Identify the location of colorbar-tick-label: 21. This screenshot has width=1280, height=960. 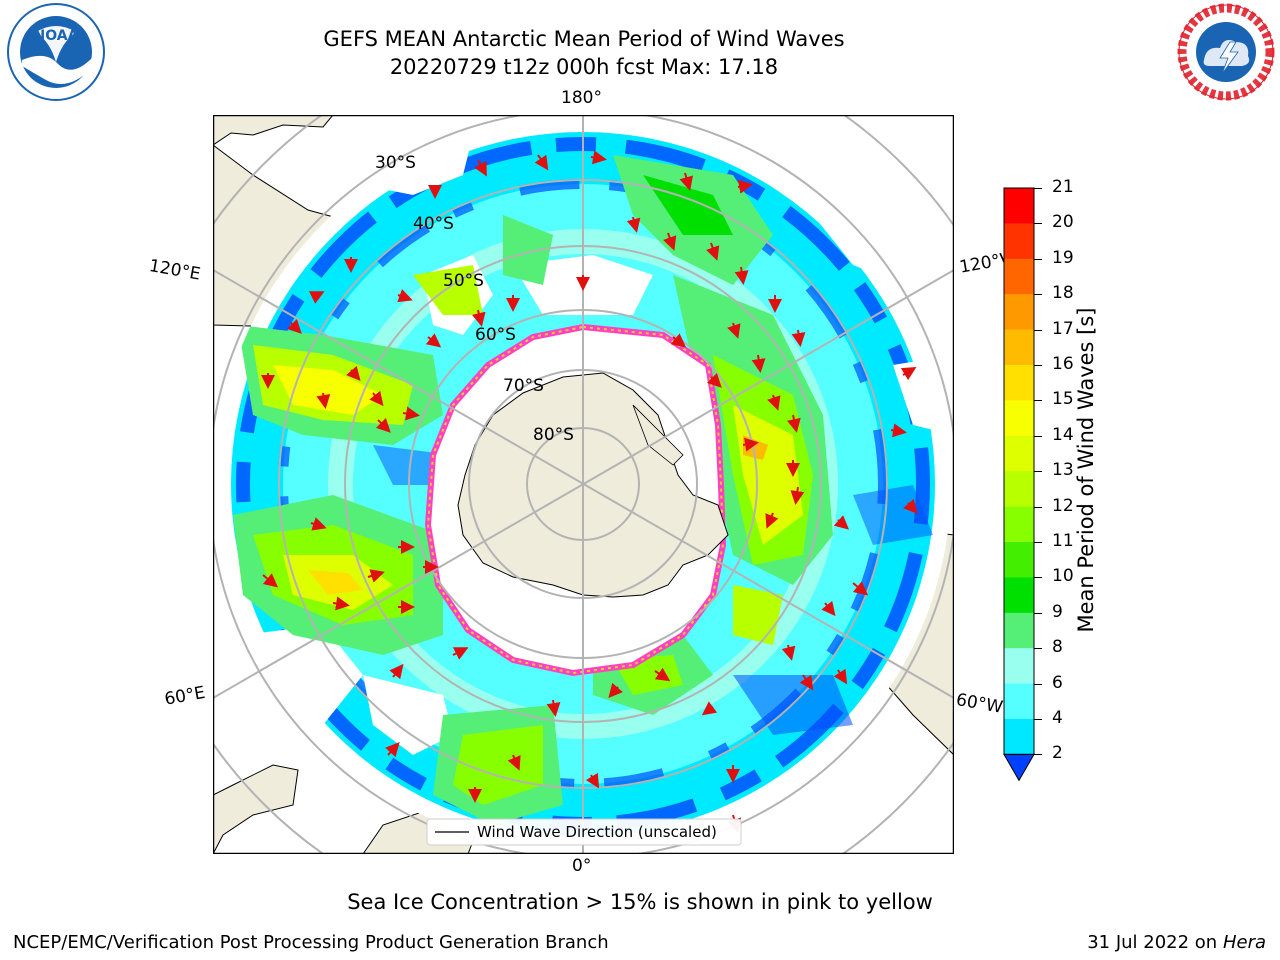
(1063, 187).